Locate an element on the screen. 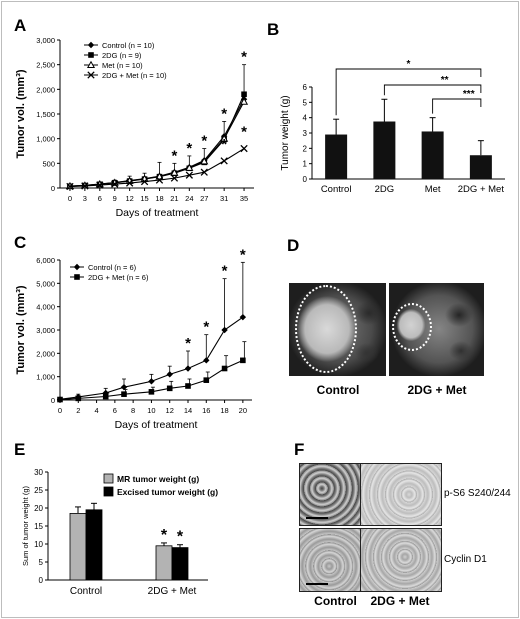  x-tick-label: 20 is located at coordinates (243, 410).